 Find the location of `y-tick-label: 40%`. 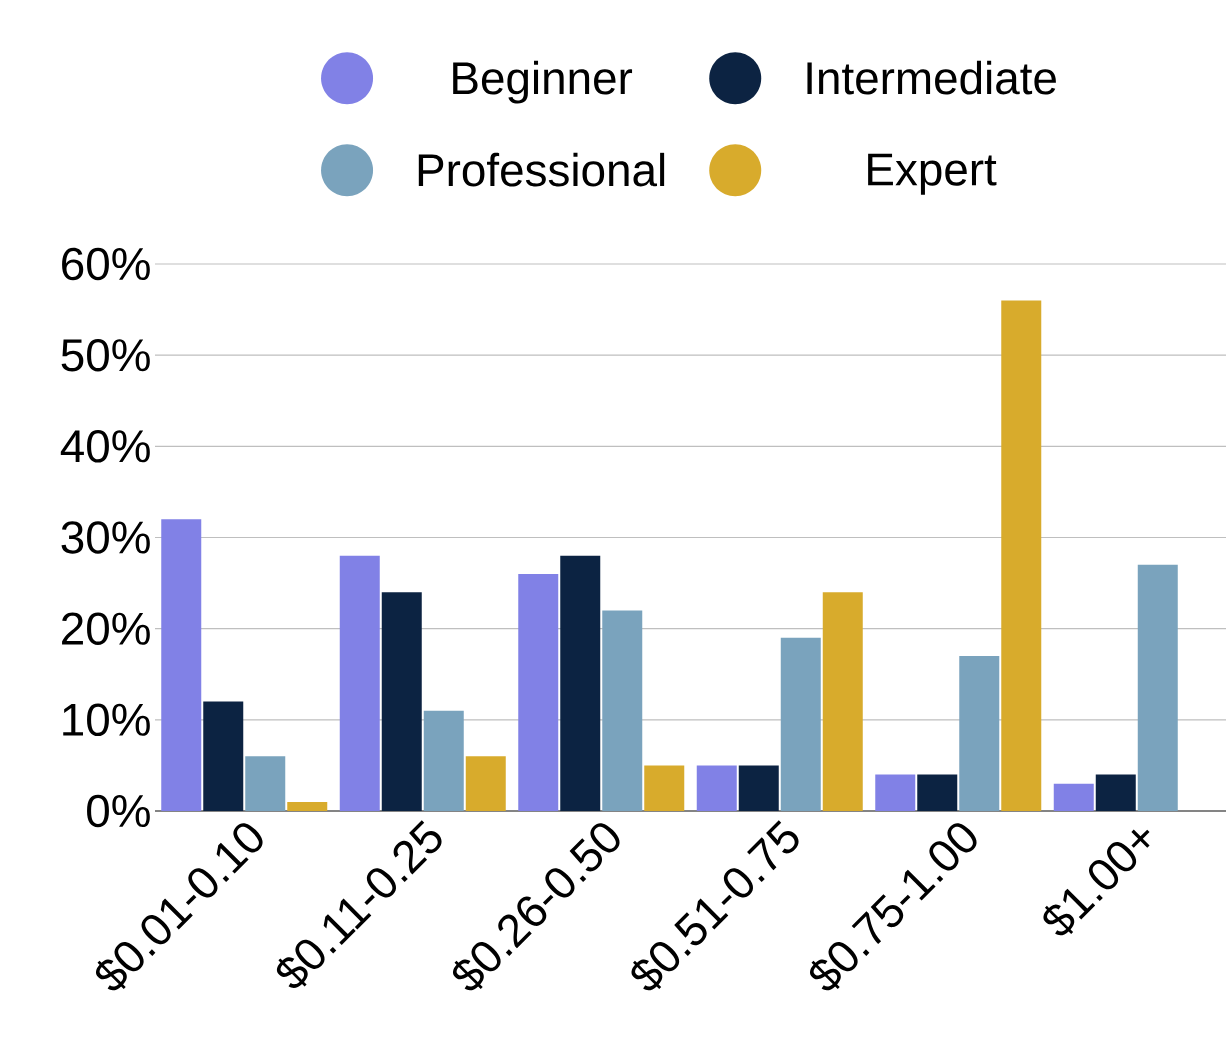

y-tick-label: 40% is located at coordinates (105, 446).